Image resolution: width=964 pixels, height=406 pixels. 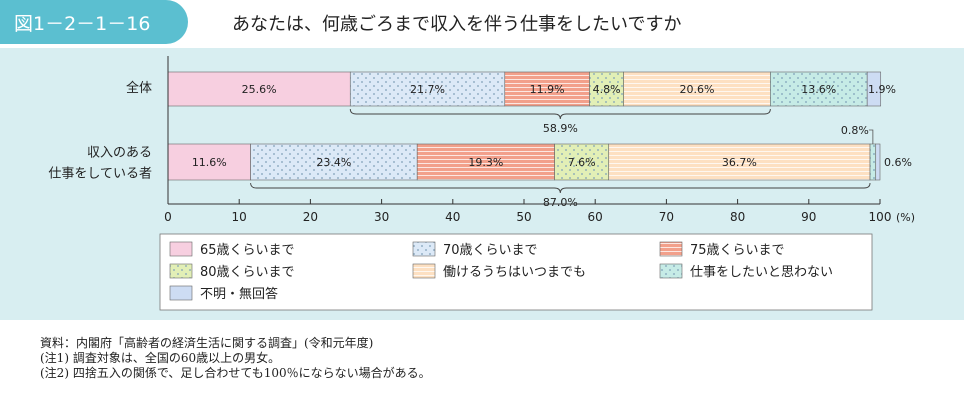 I want to click on x-tick-label: 50, so click(x=523, y=217).